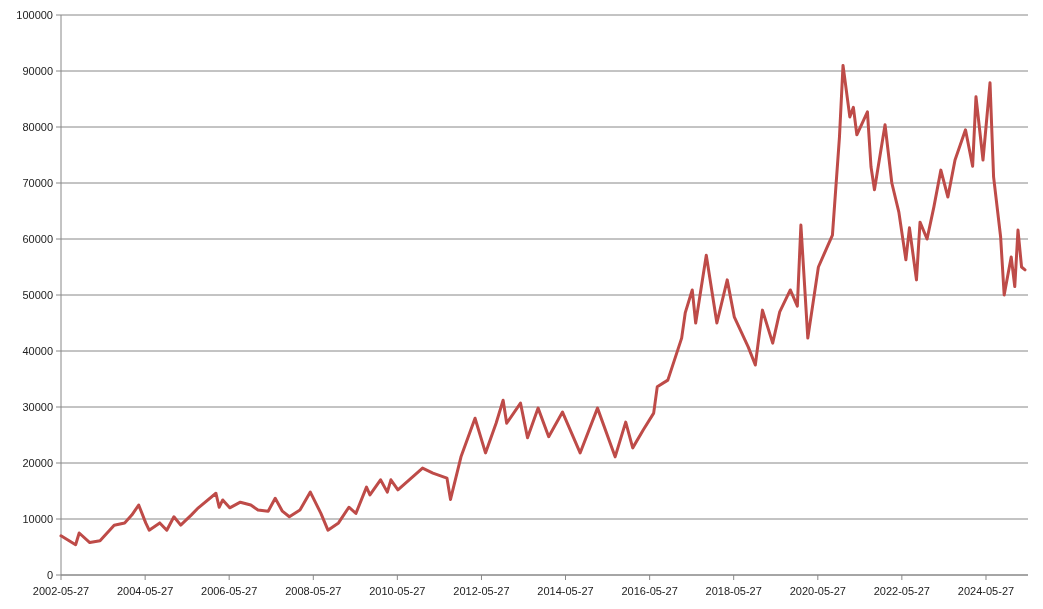  What do you see at coordinates (37, 238) in the screenshot?
I see `y-tick-label: 60000` at bounding box center [37, 238].